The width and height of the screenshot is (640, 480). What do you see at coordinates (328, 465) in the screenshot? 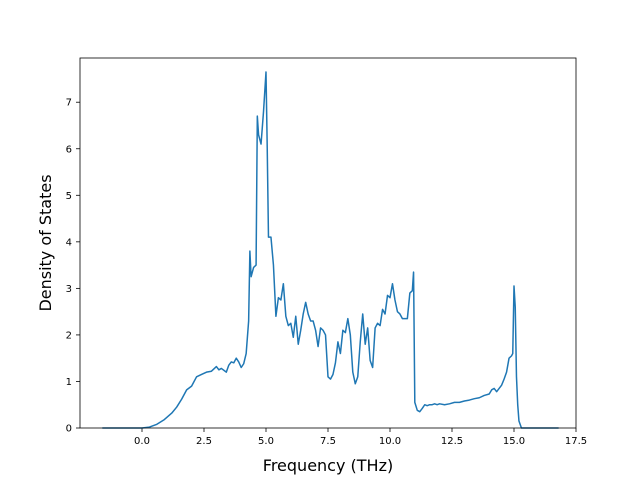
I see `x-axis-label: Frequency (THz)` at bounding box center [328, 465].